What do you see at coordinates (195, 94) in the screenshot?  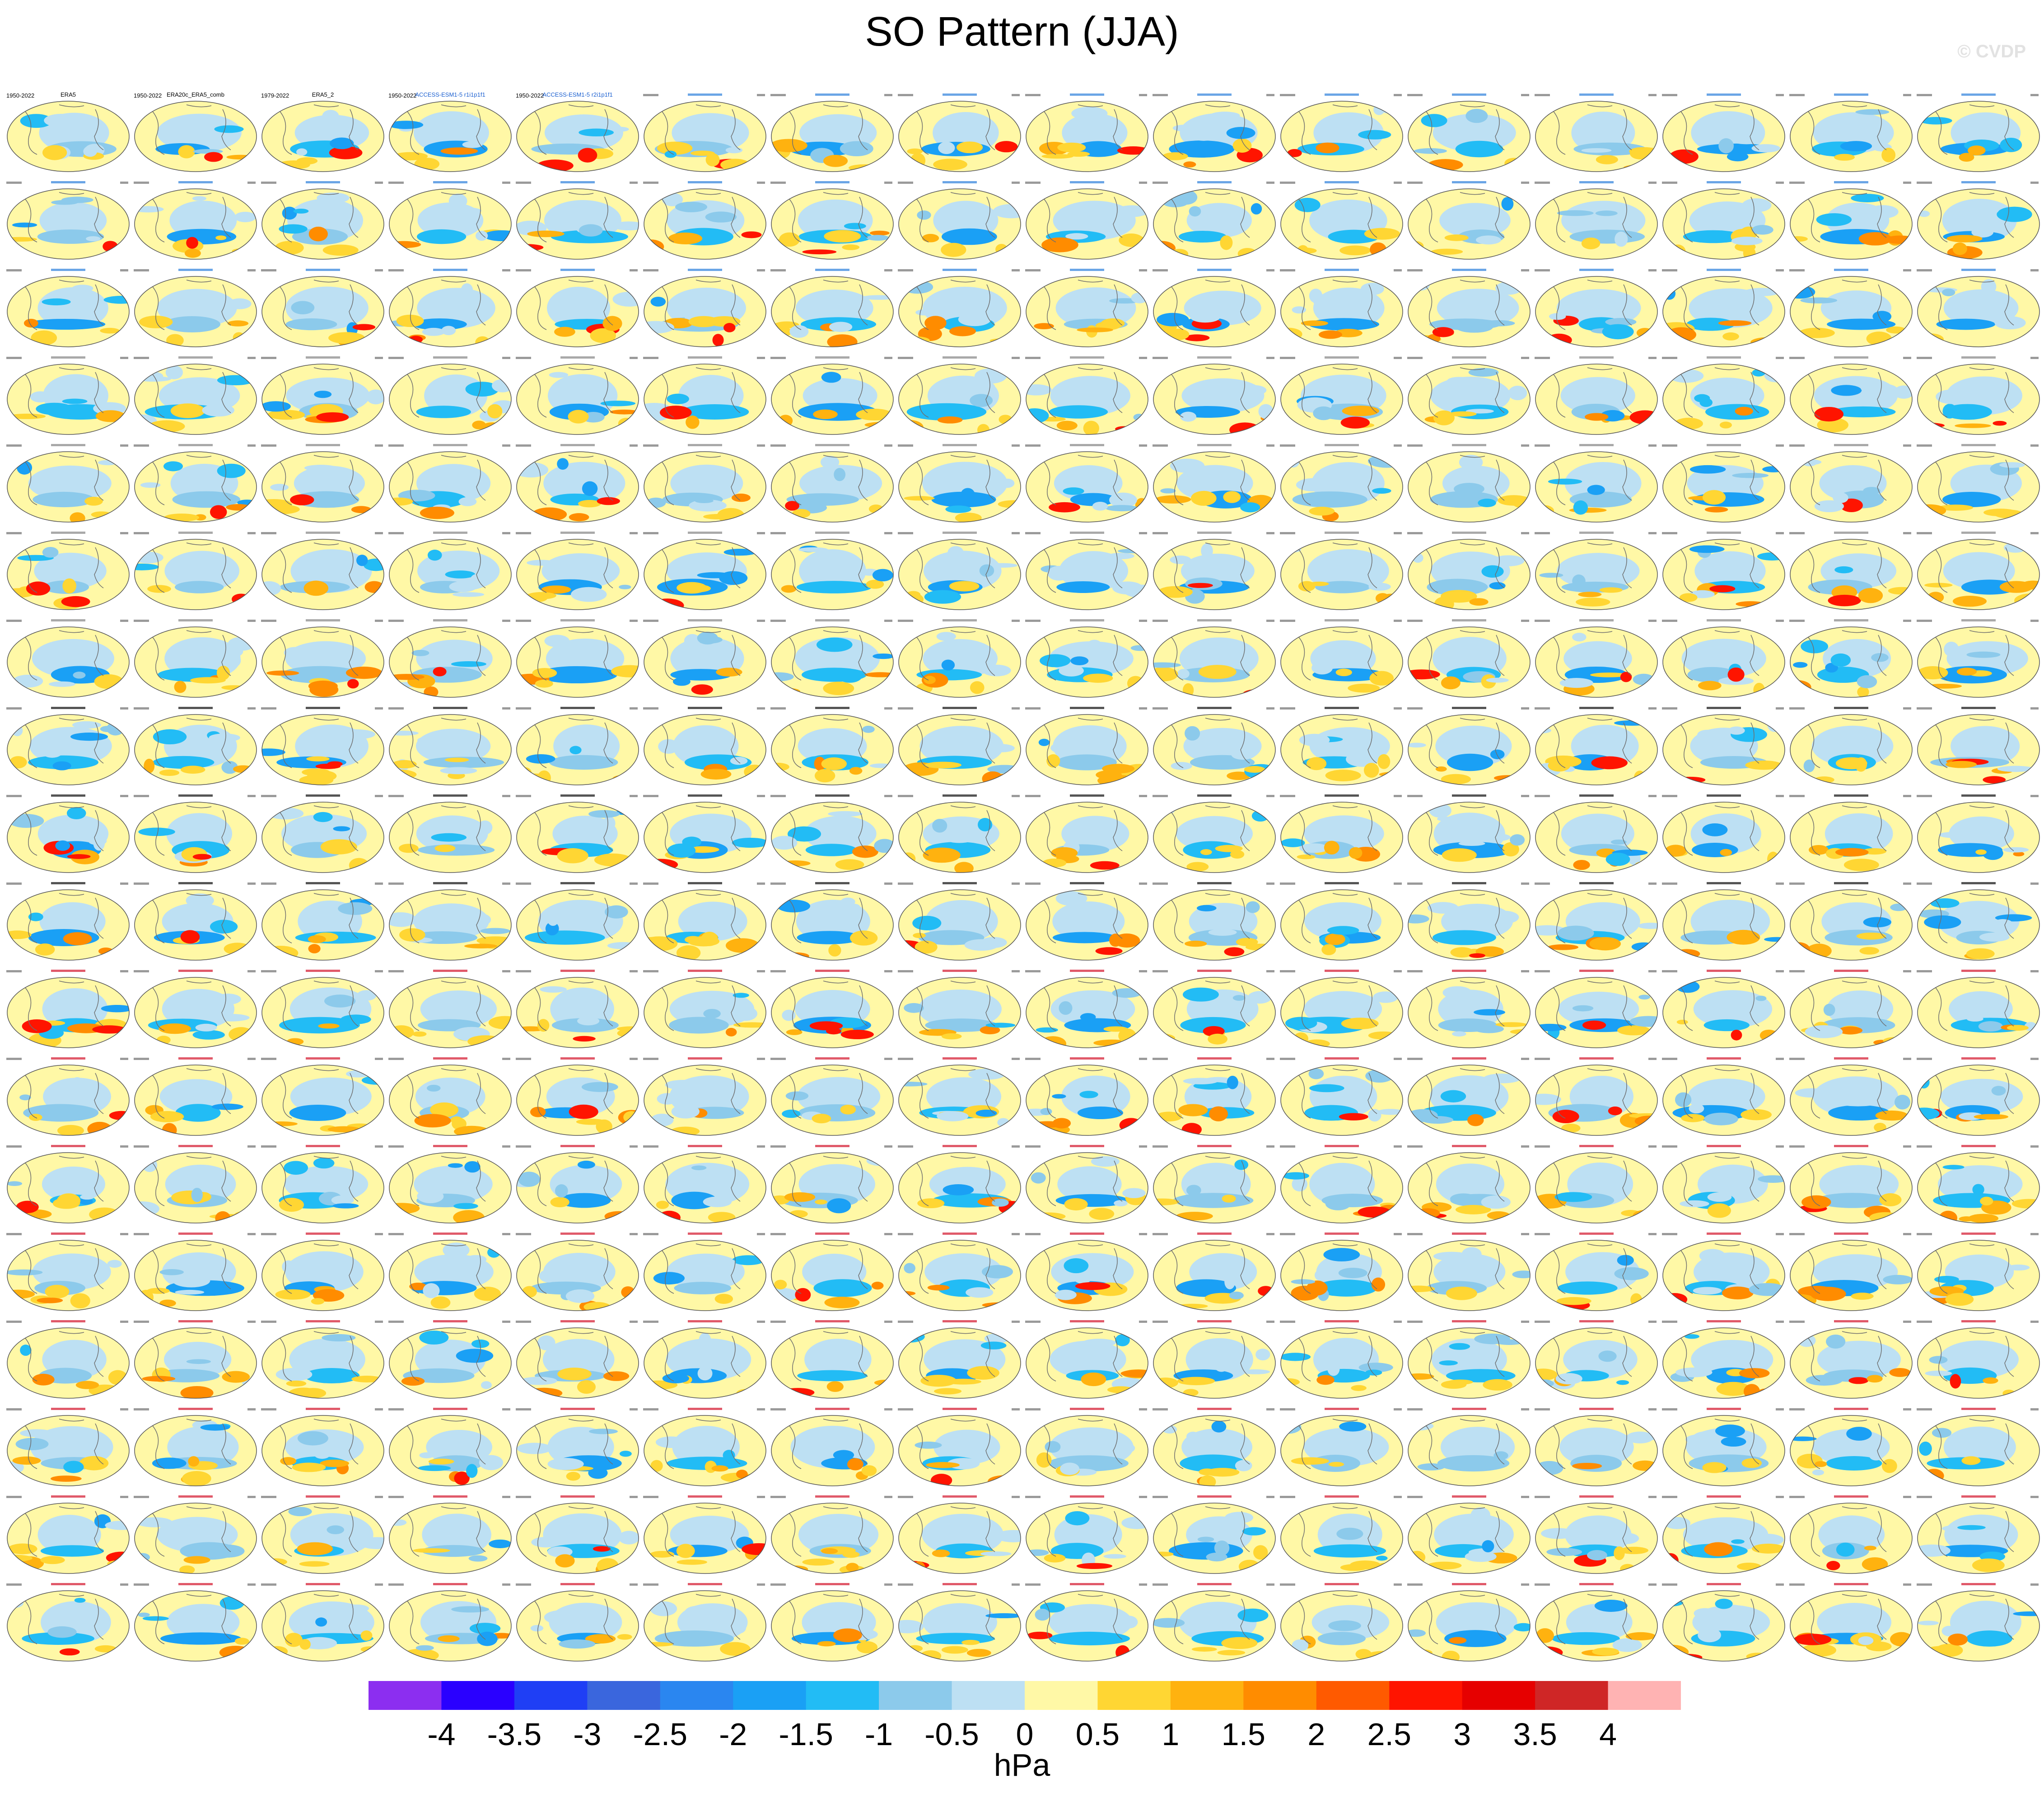 I see `panel-title: ERA20c_ERA5_comb` at bounding box center [195, 94].